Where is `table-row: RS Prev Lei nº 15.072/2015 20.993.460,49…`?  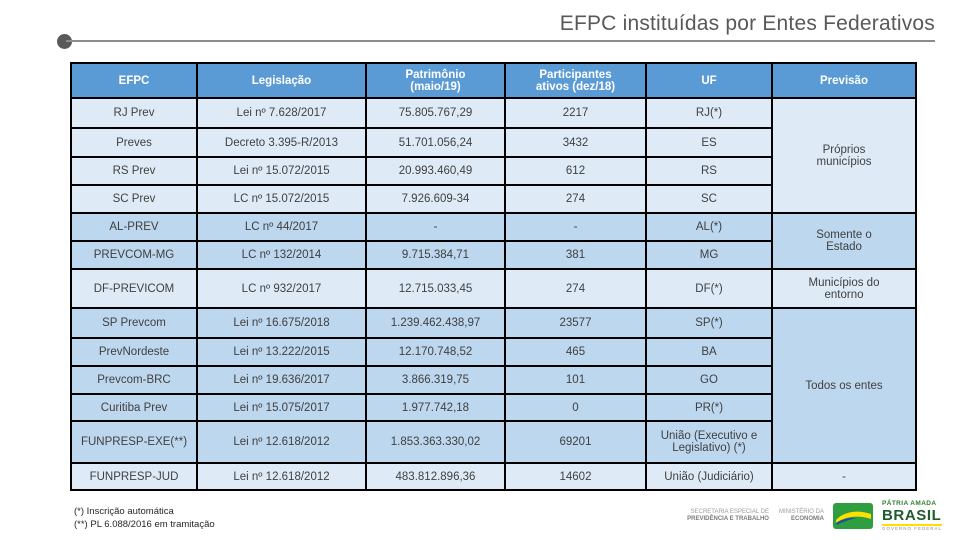 table-row: RS Prev Lei nº 15.072/2015 20.993.460,49… is located at coordinates (493, 171).